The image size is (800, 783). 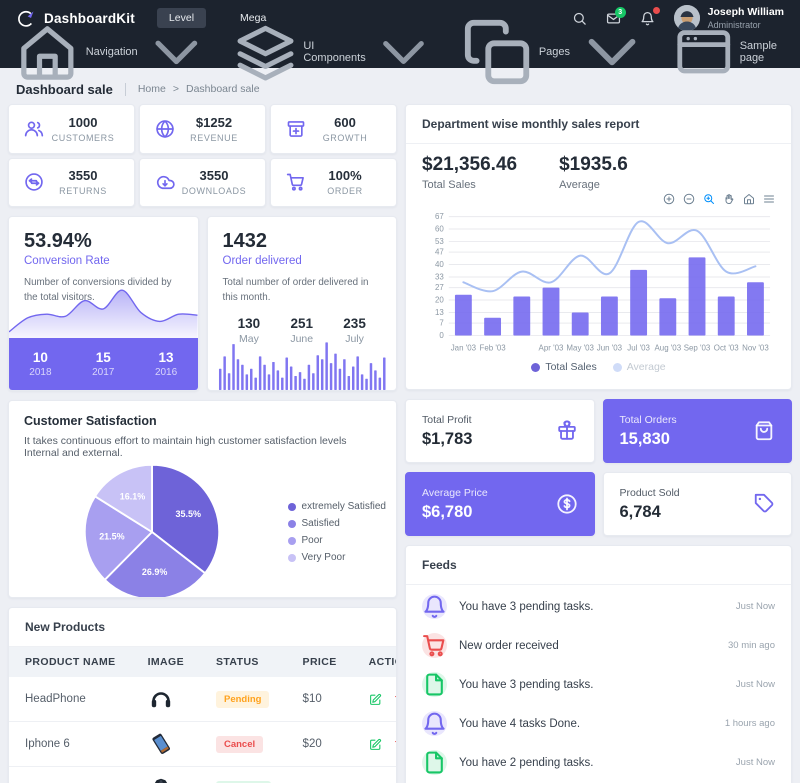 I want to click on menu-item: Sample page, so click(x=729, y=52).